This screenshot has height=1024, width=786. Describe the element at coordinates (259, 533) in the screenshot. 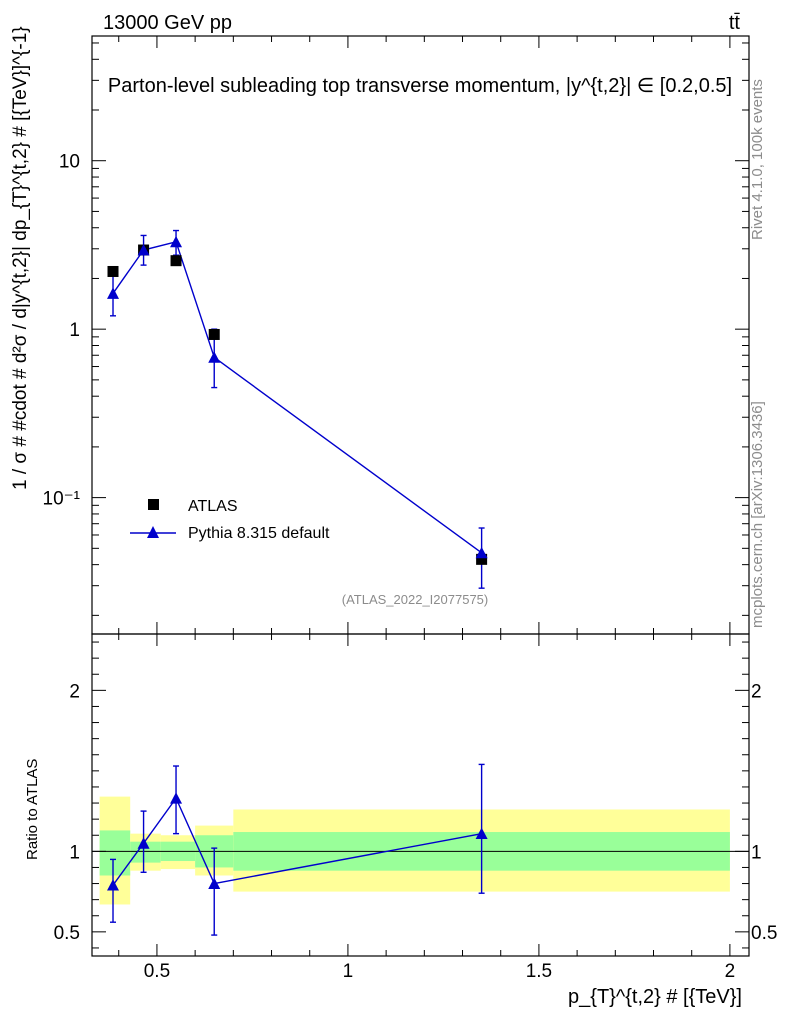

I see `legend-mc-label: Pythia 8.315 default` at that location.